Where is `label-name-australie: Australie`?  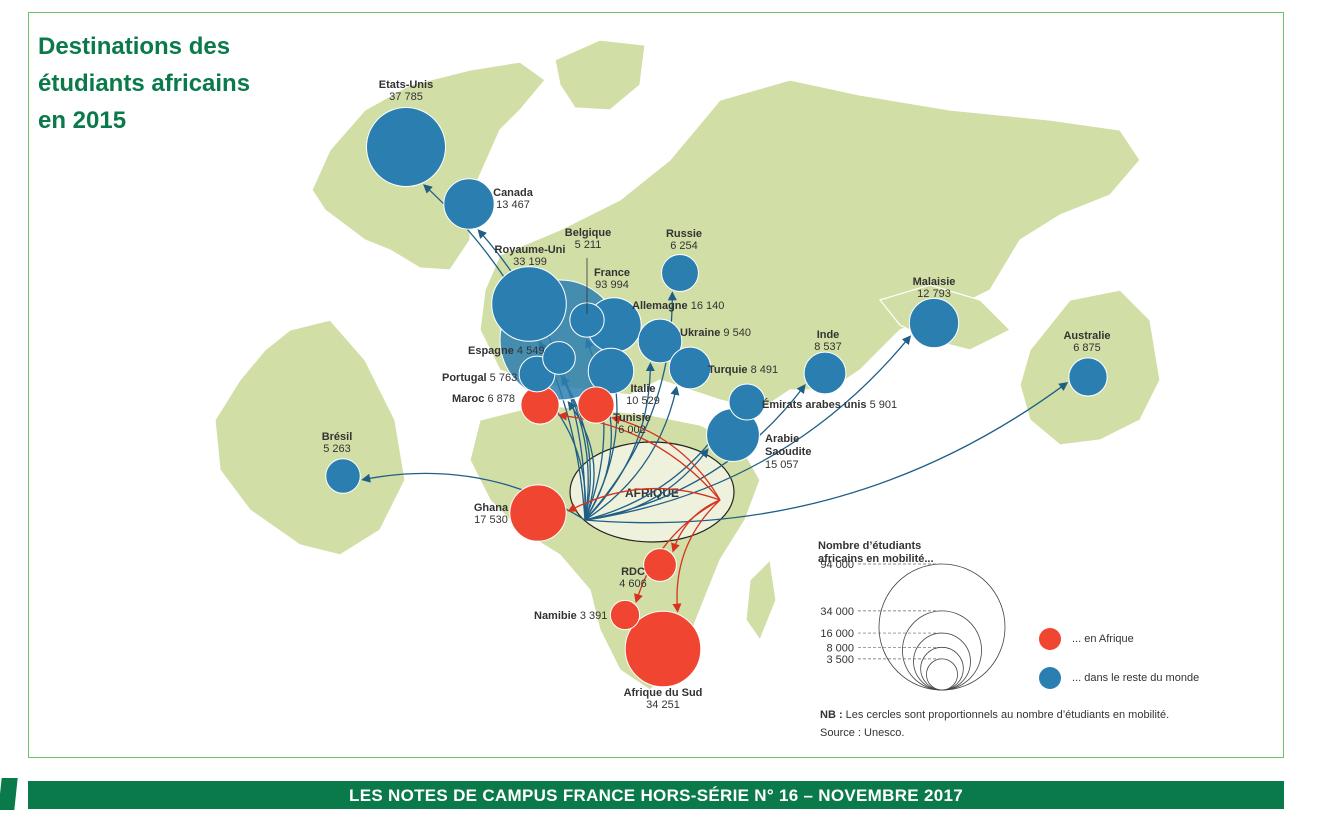
label-name-australie: Australie is located at coordinates (1086, 336).